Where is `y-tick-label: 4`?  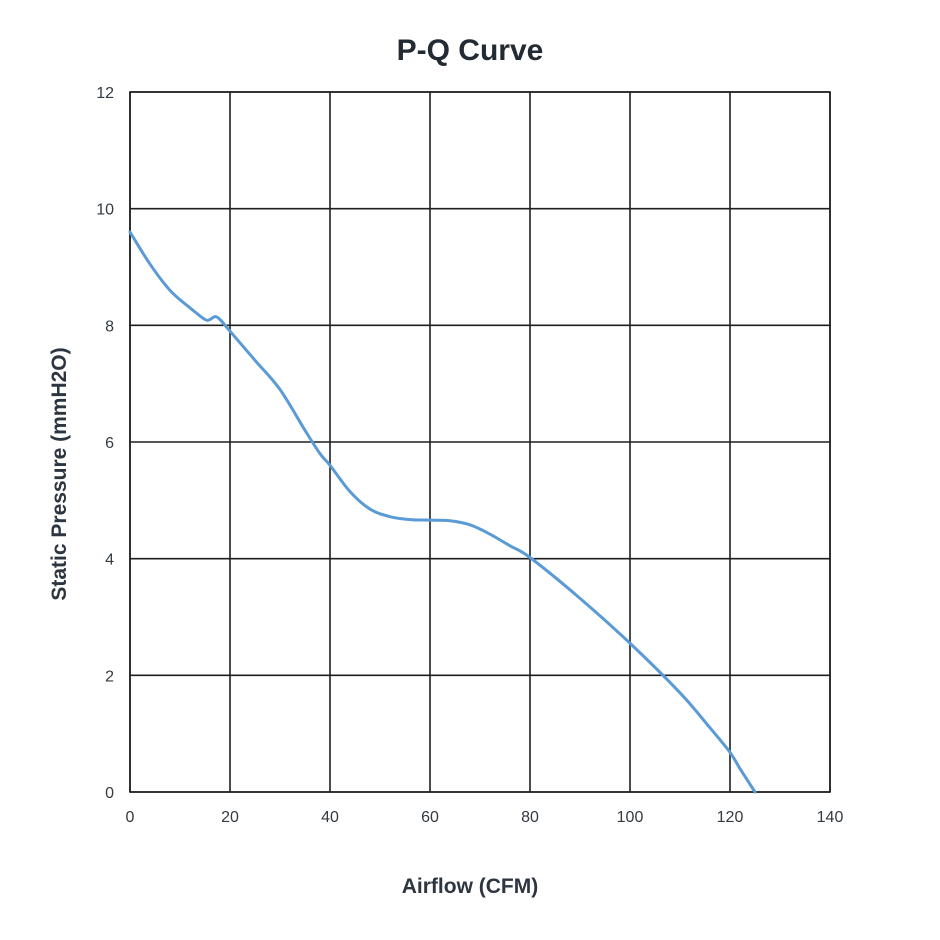
y-tick-label: 4 is located at coordinates (109, 560).